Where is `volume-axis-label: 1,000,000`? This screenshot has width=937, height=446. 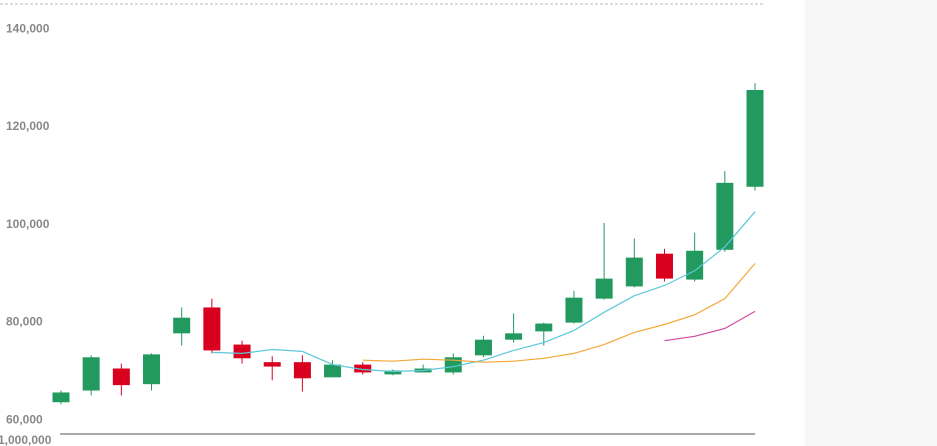
volume-axis-label: 1,000,000 is located at coordinates (26, 439).